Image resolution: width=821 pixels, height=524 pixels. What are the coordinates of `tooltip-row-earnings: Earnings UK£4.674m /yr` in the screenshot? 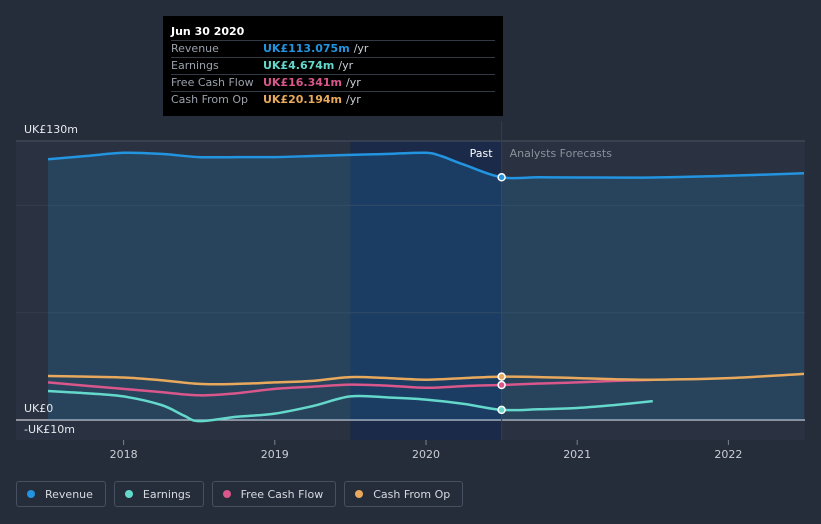 It's located at (333, 65).